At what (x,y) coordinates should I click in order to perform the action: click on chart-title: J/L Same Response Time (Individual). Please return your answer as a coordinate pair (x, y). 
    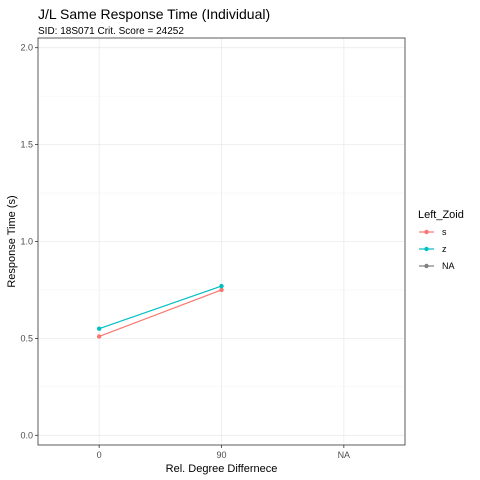
    Looking at the image, I should click on (154, 14).